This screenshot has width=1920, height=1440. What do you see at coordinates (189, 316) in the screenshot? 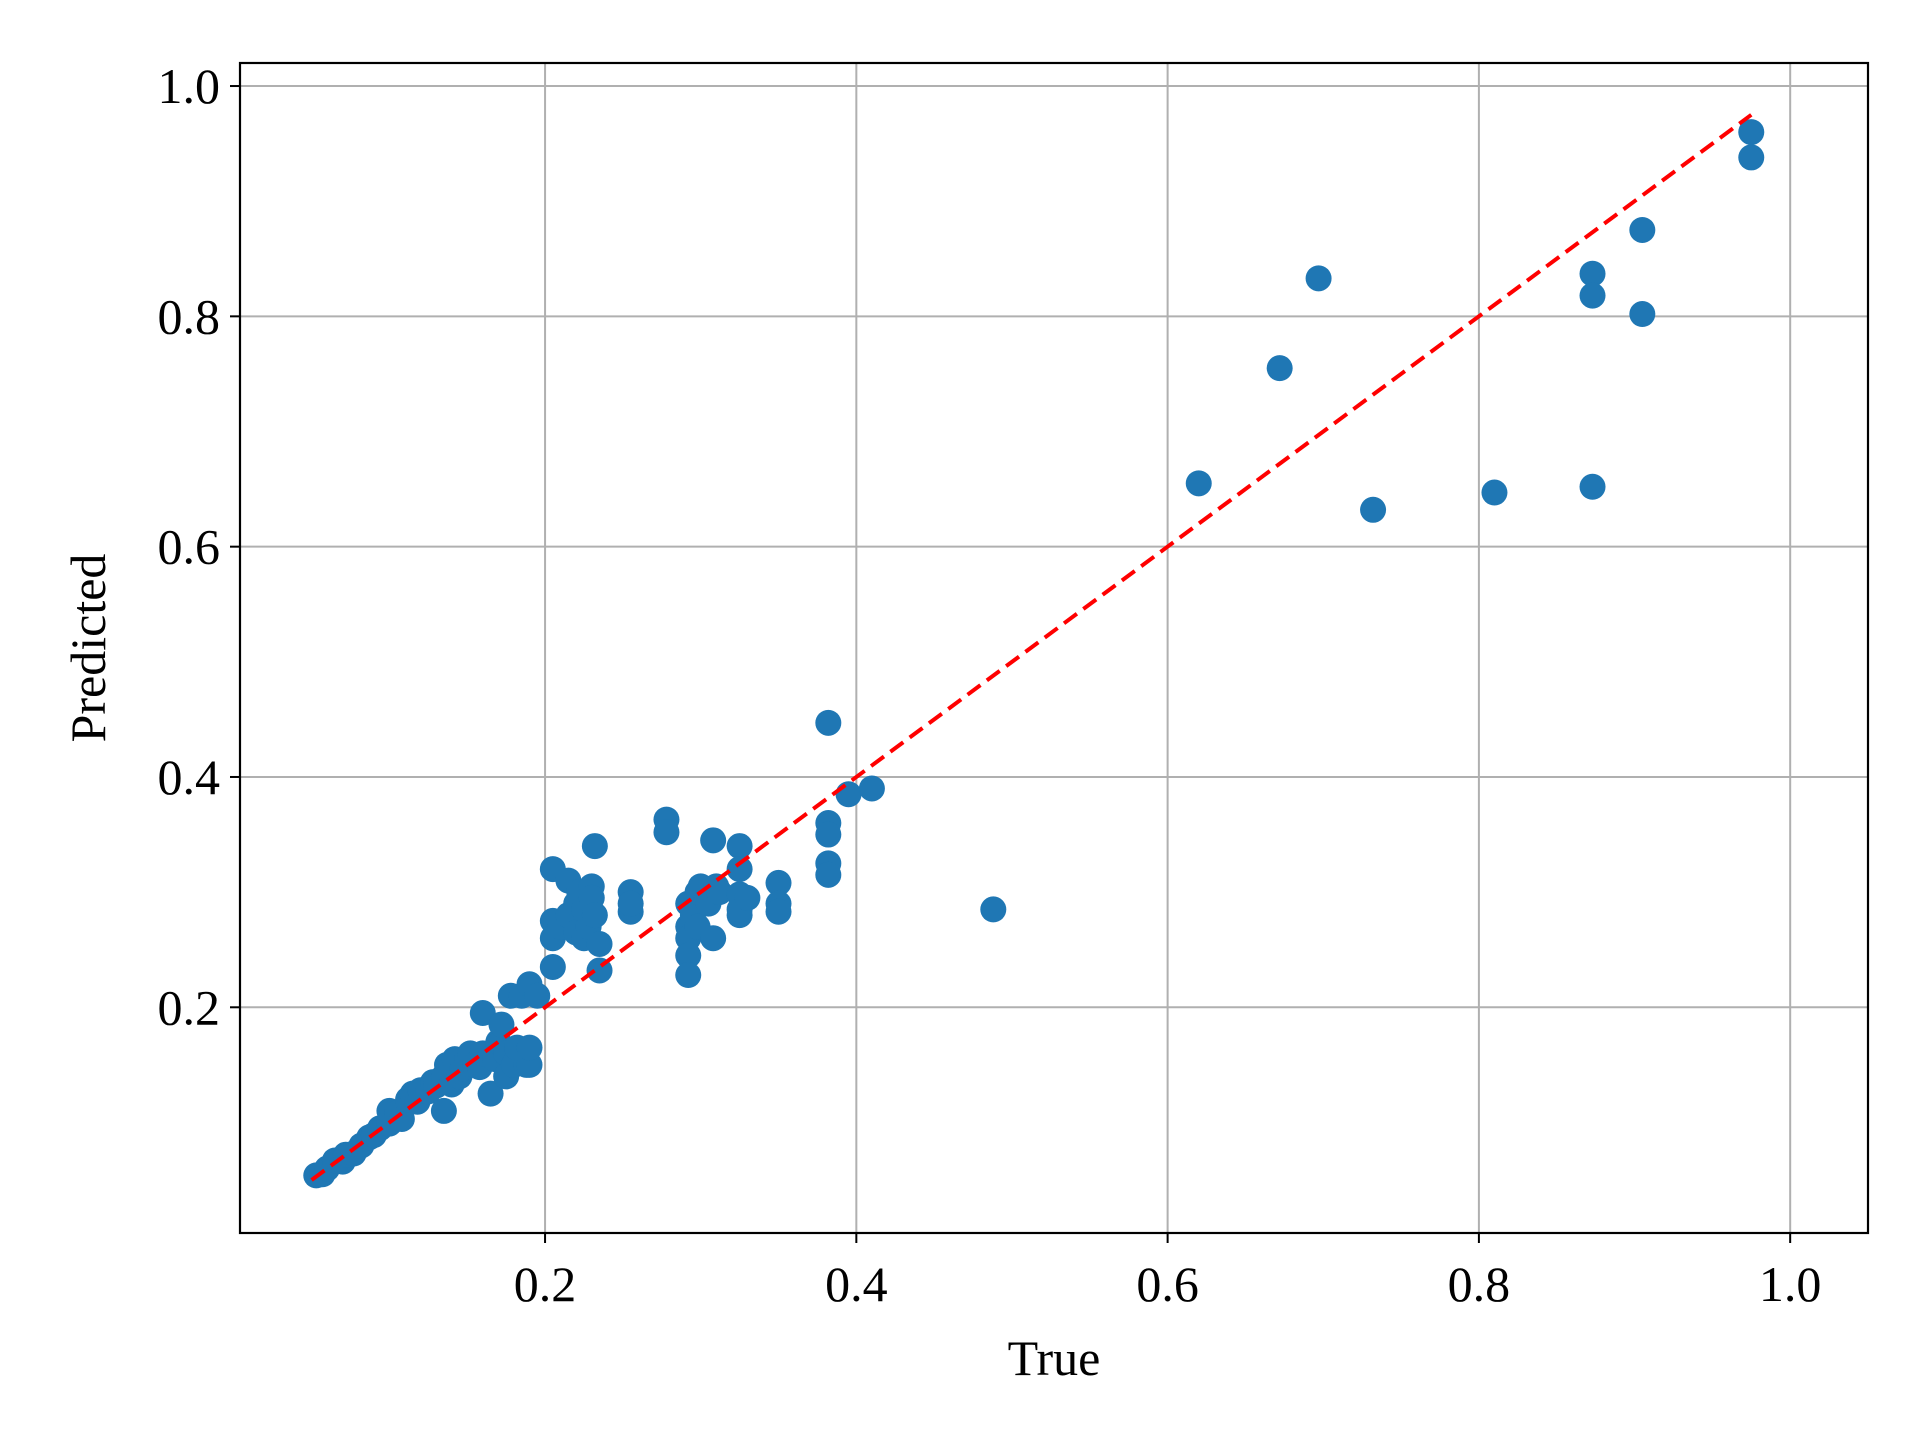
I see `y-tick-label: 0.8` at bounding box center [189, 316].